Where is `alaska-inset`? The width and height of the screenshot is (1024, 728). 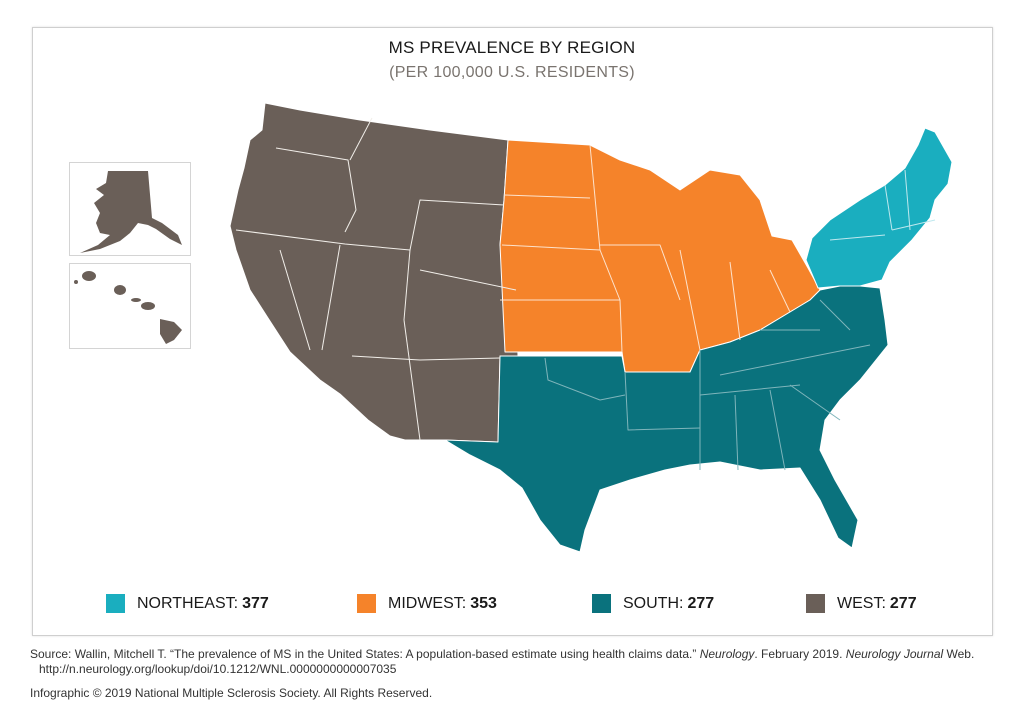 alaska-inset is located at coordinates (130, 209).